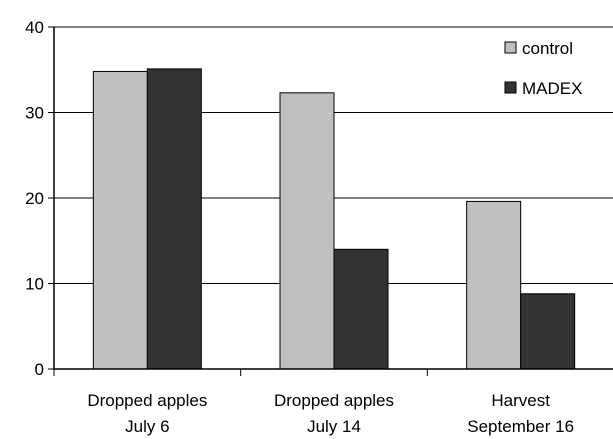  What do you see at coordinates (510, 47) in the screenshot?
I see `legend-swatch-control` at bounding box center [510, 47].